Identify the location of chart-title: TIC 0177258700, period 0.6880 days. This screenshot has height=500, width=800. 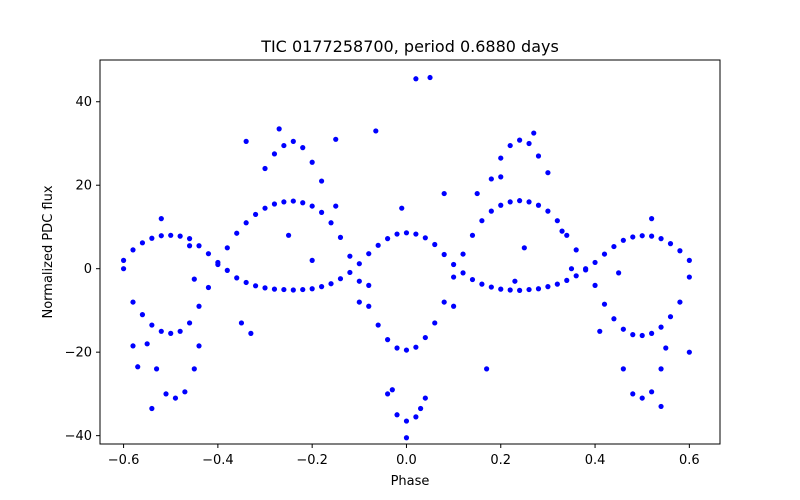
(409, 46).